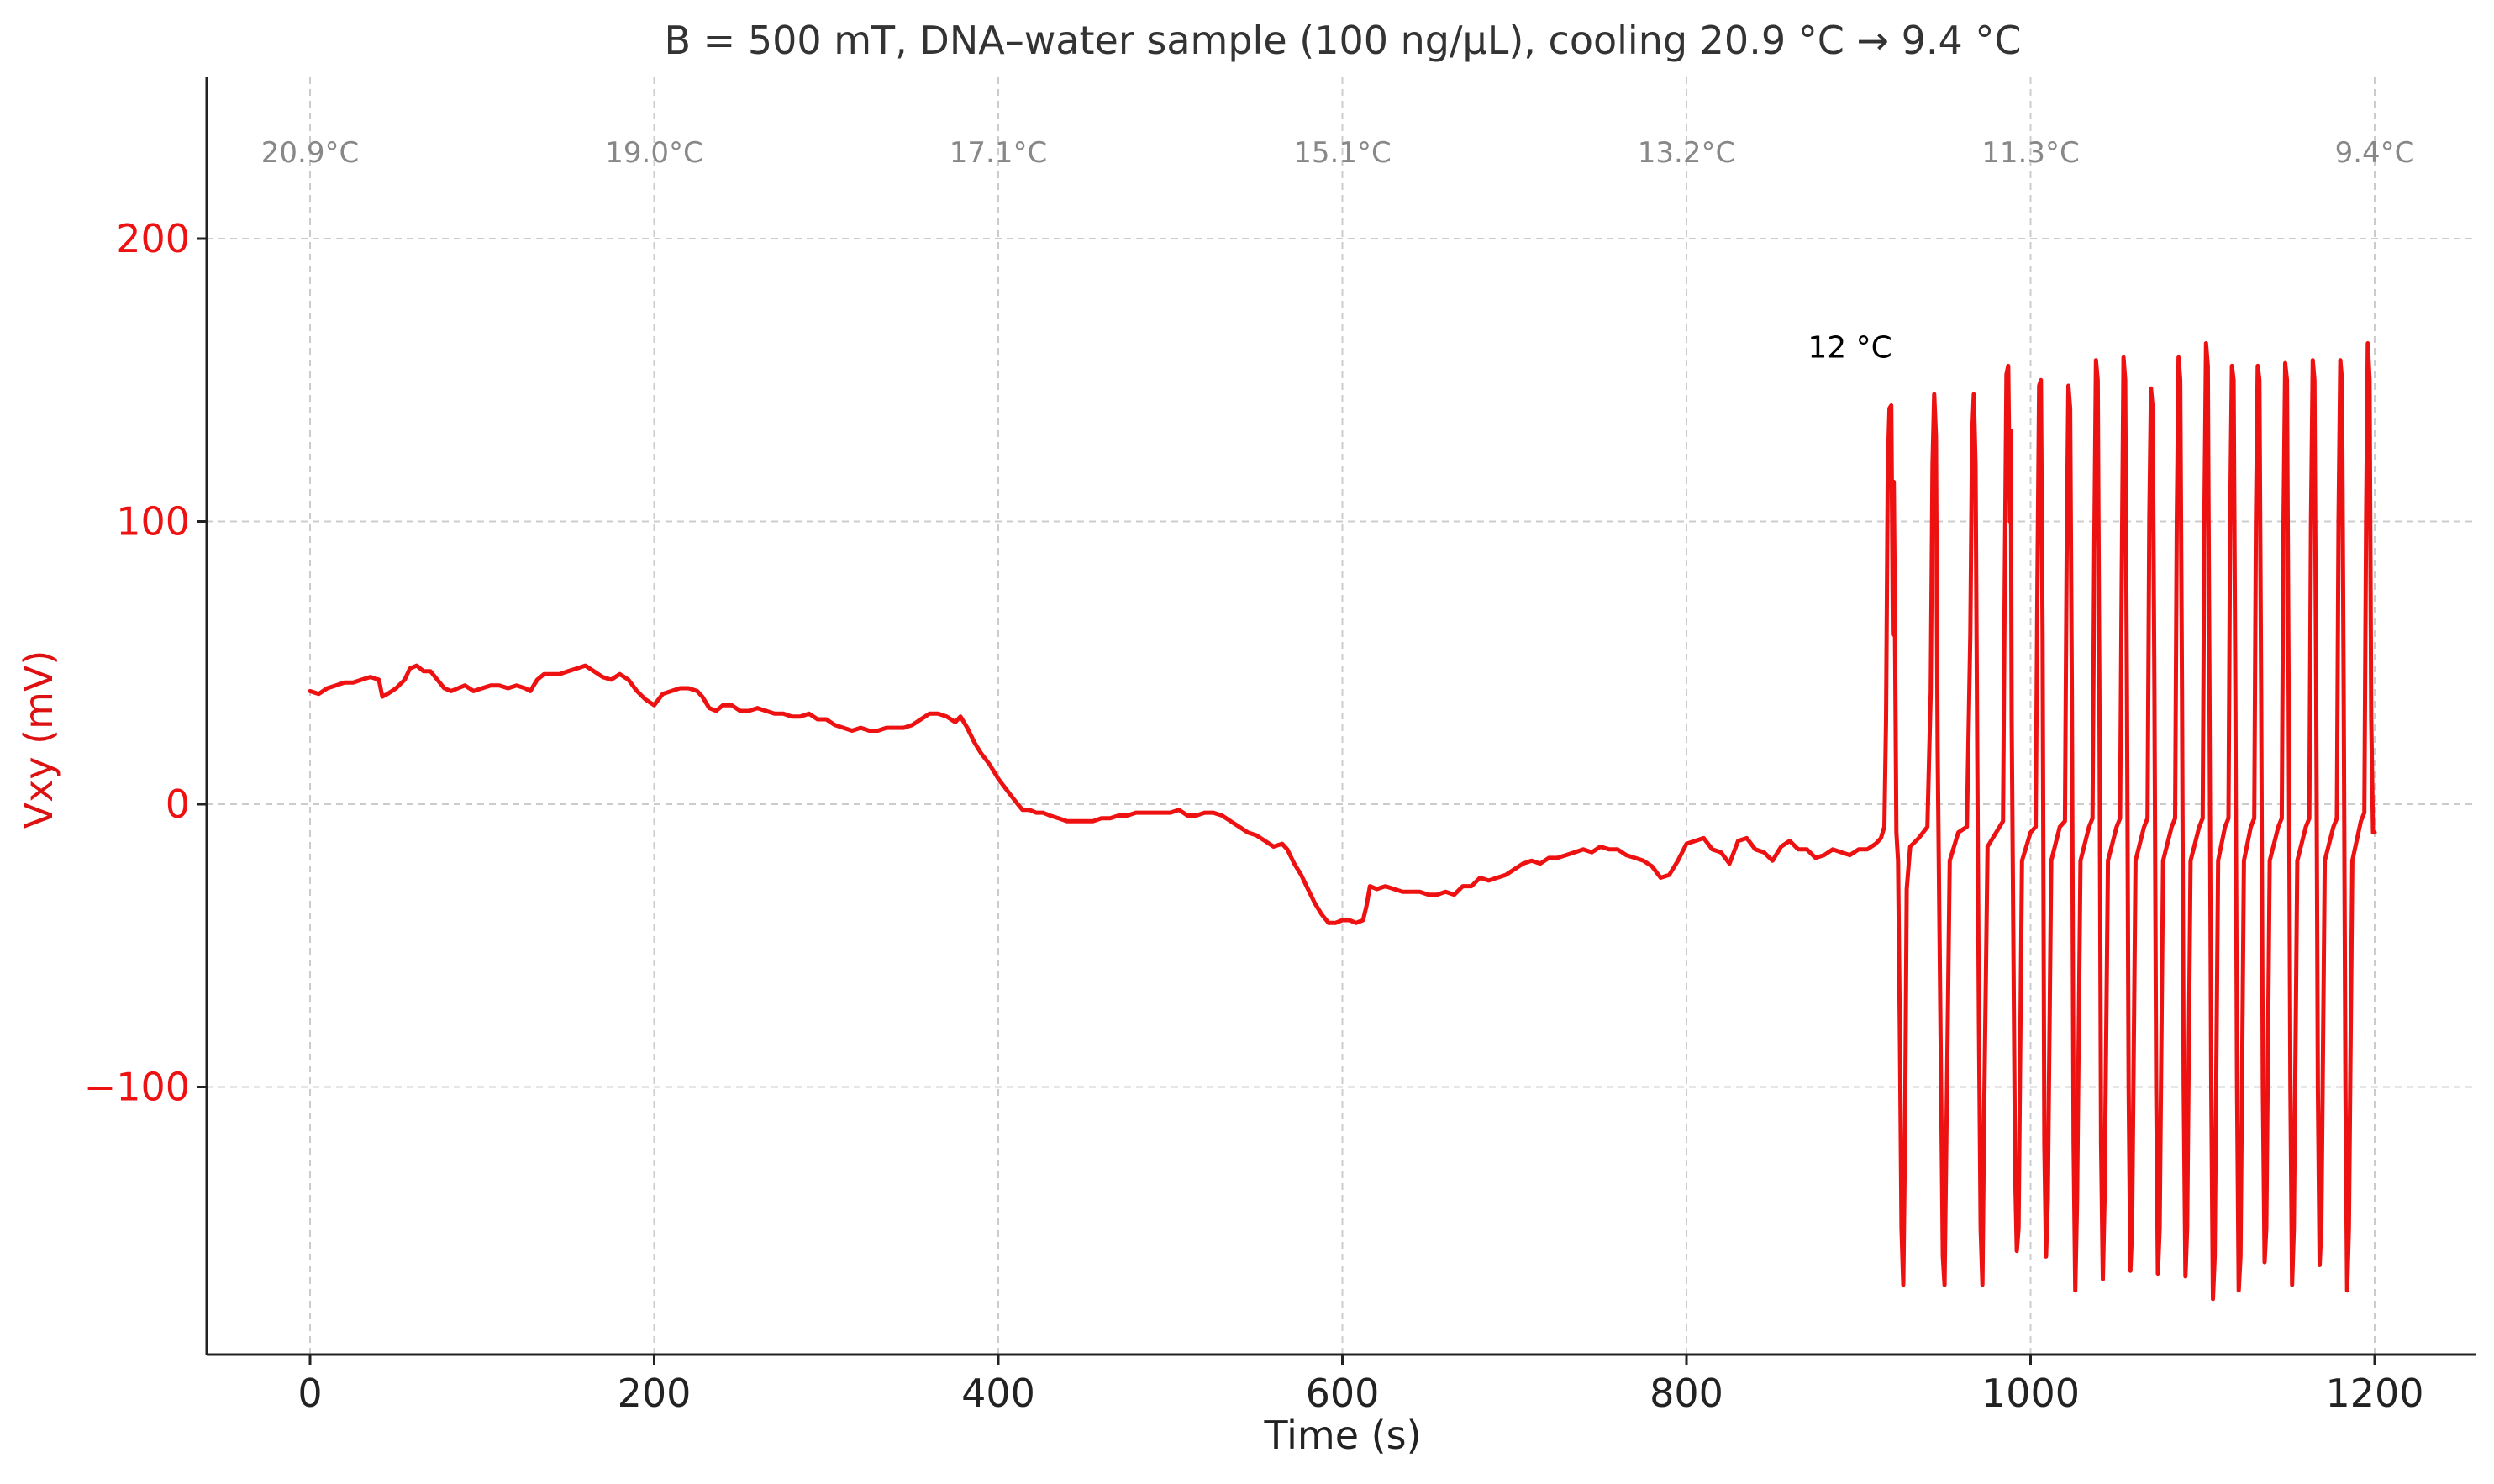  I want to click on temperature-label: 17.1°C, so click(998, 153).